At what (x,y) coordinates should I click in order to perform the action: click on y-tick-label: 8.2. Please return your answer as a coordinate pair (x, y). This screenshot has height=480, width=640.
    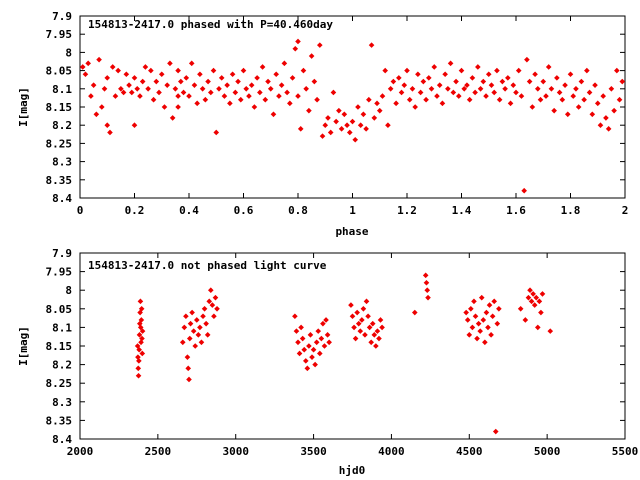
    Looking at the image, I should click on (62, 125).